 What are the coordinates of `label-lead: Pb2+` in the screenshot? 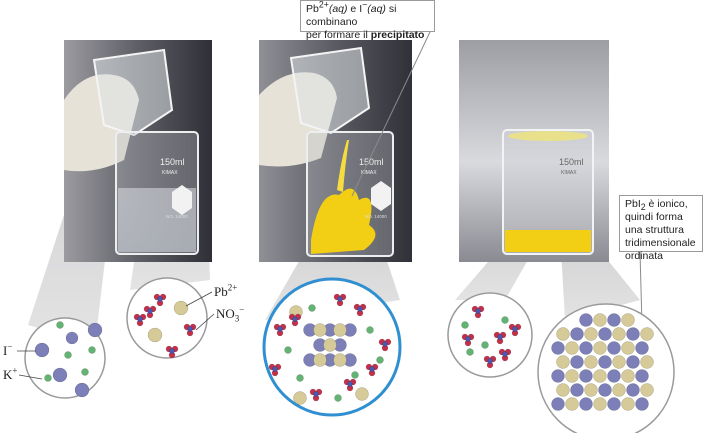 It's located at (226, 290).